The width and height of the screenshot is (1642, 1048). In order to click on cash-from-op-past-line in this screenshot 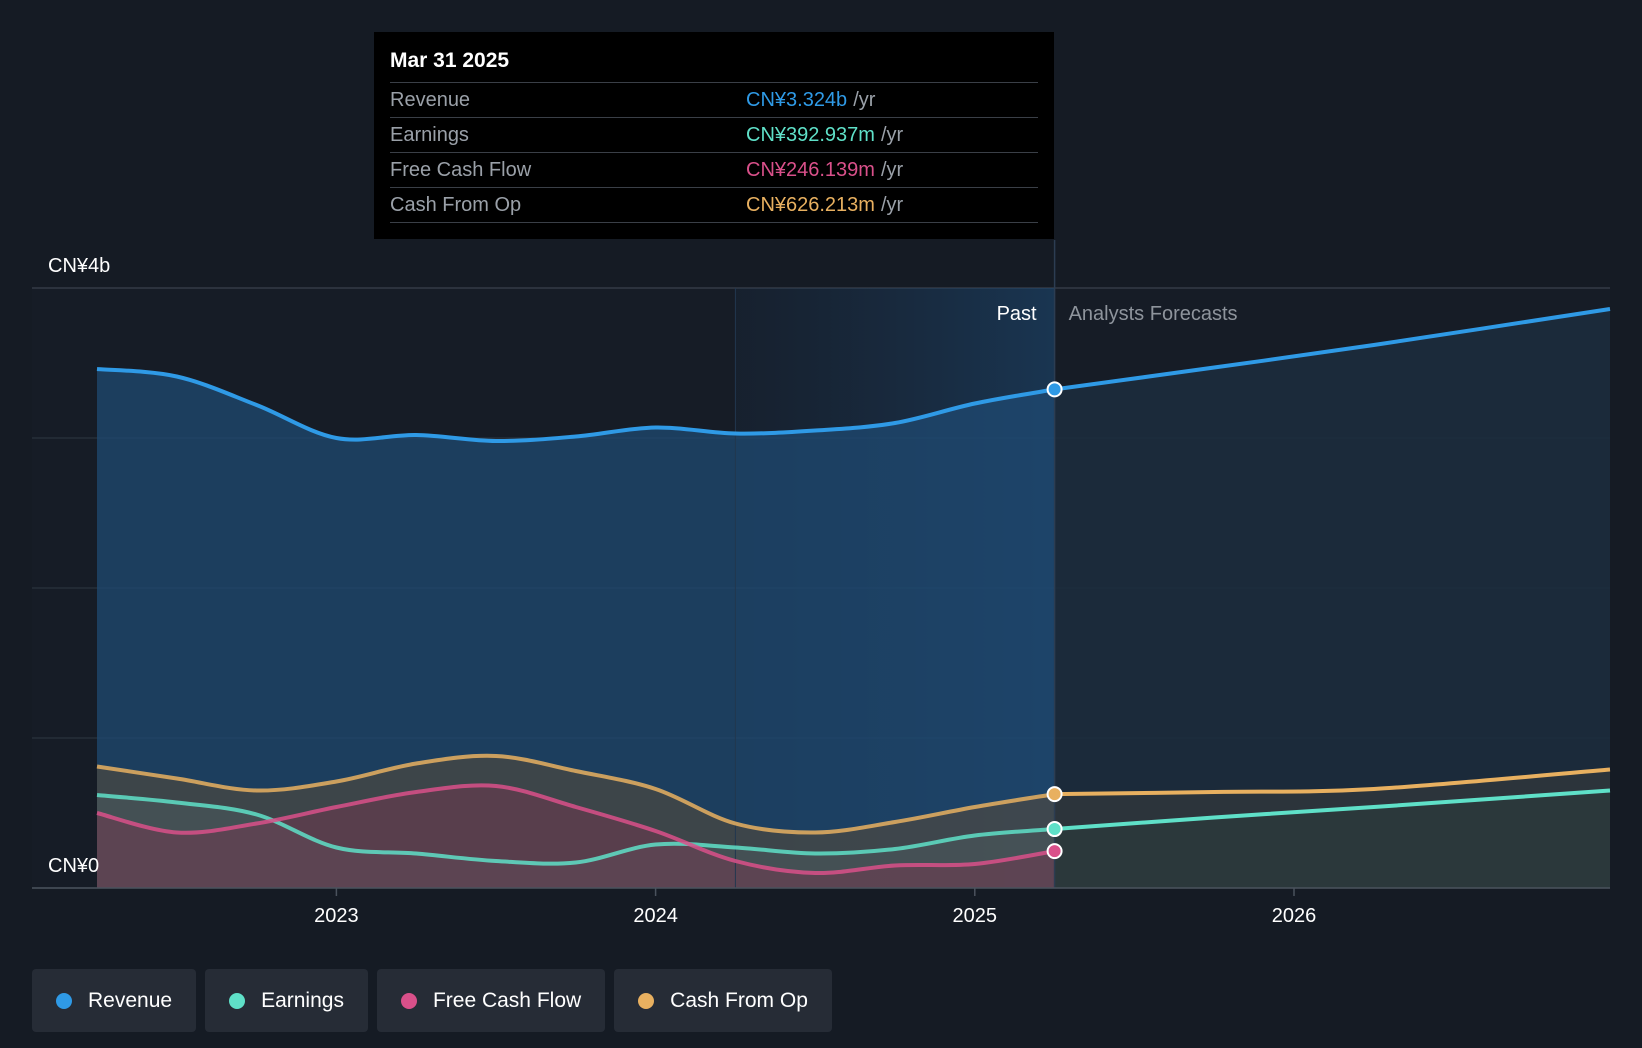, I will do `click(575, 794)`.